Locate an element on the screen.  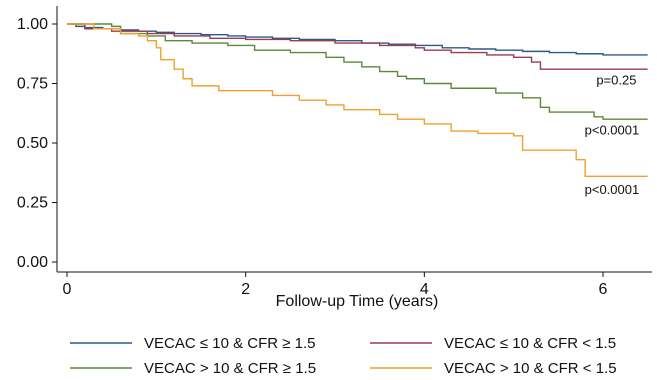
x-tick-label: 2 is located at coordinates (245, 289).